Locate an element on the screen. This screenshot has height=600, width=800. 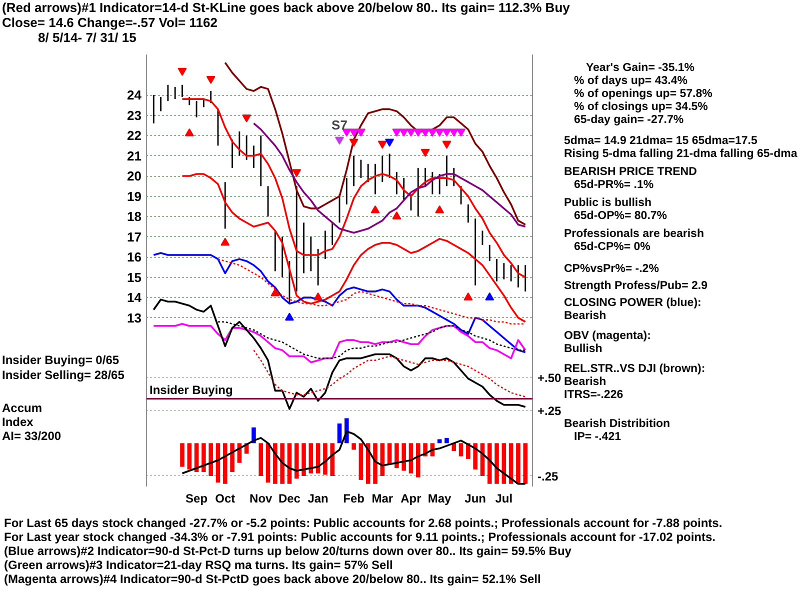
y-tick-label: 20 is located at coordinates (134, 176).